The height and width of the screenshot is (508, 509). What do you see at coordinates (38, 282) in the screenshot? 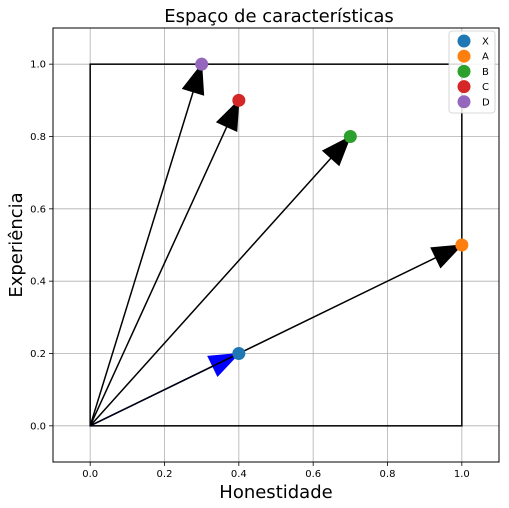
I see `y-tick-label: 0.4` at bounding box center [38, 282].